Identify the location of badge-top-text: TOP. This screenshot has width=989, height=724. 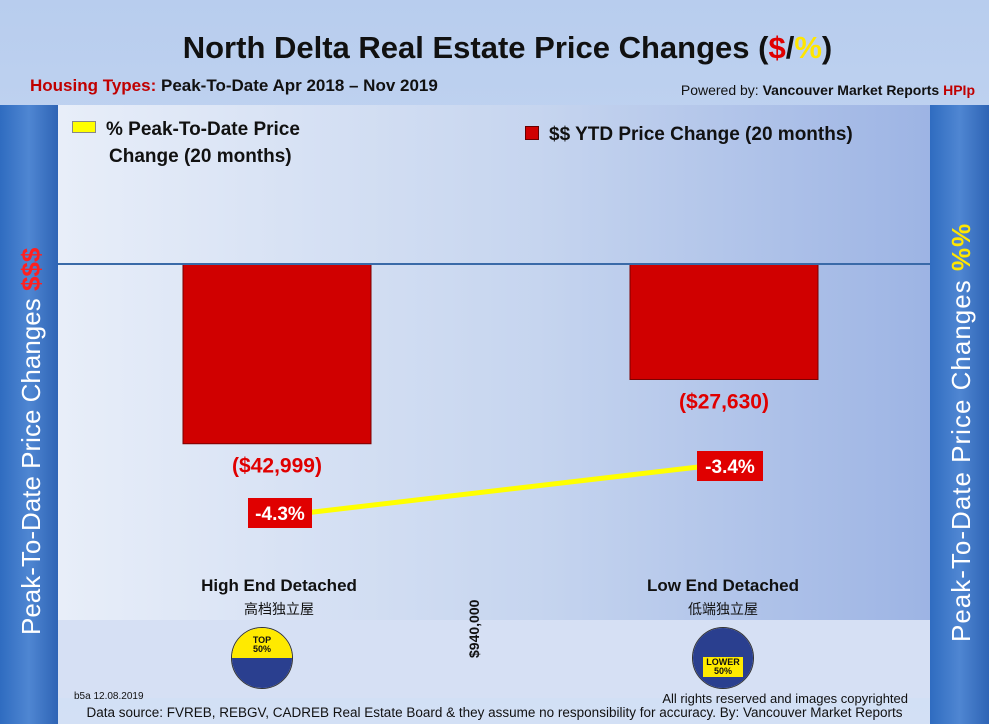
(262, 640).